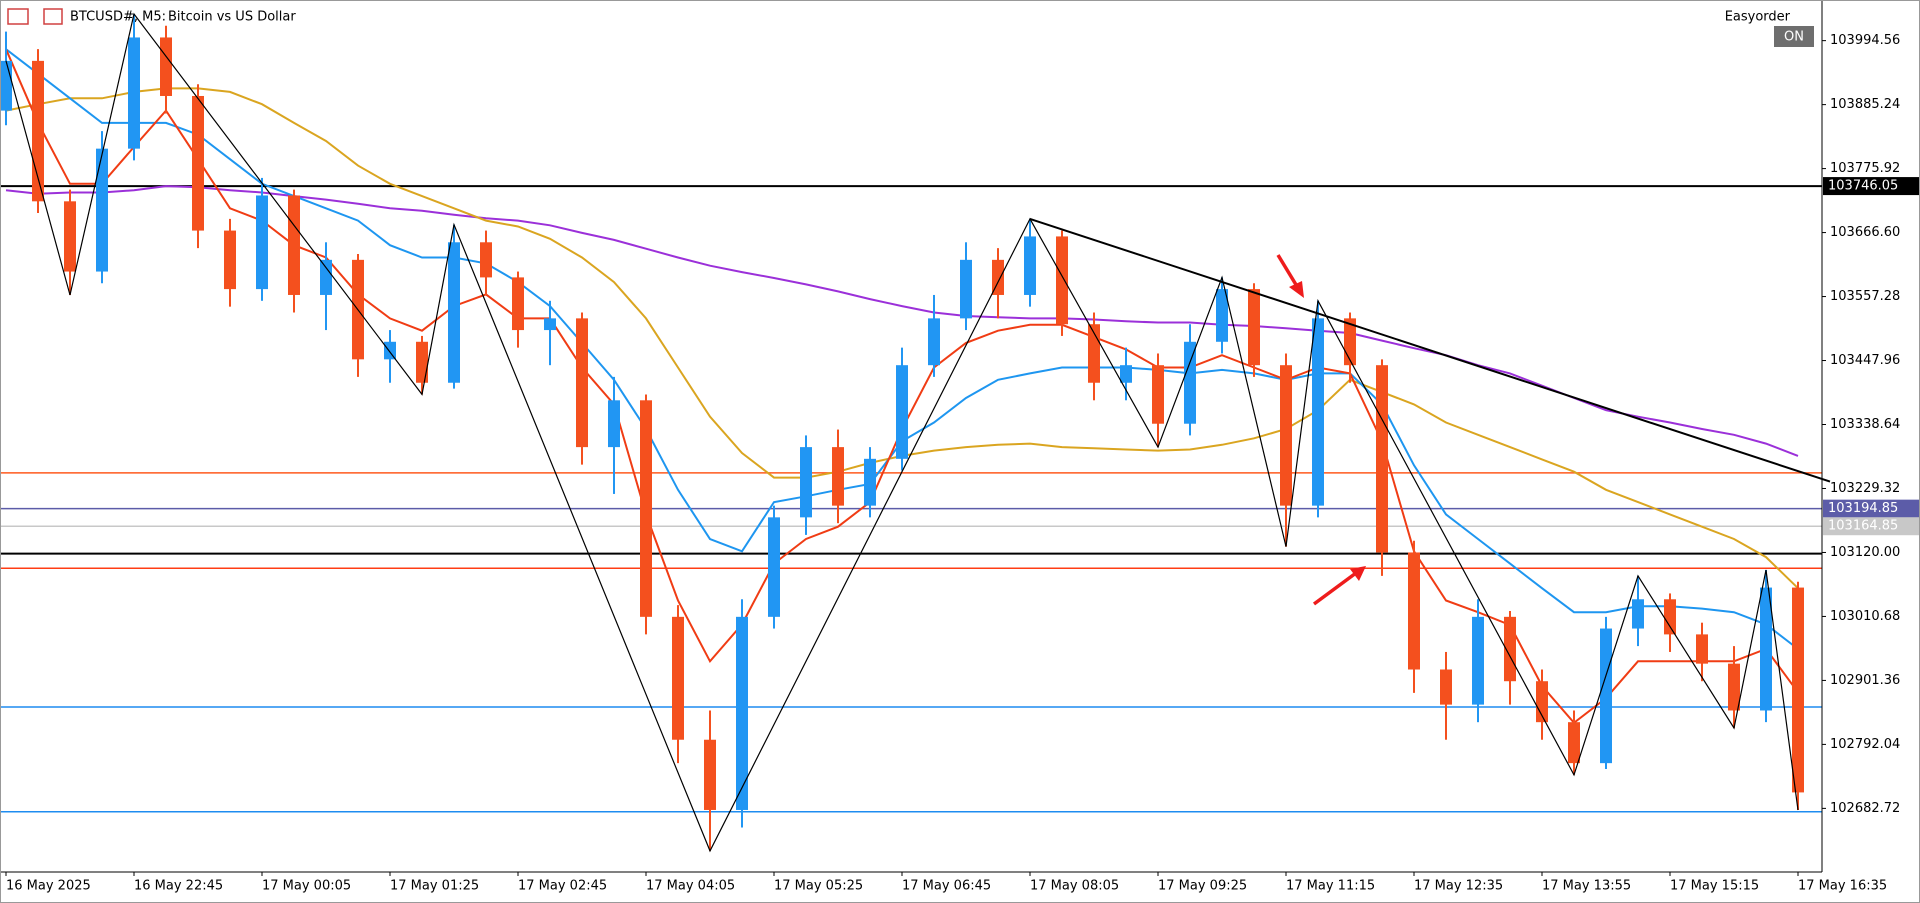 The height and width of the screenshot is (903, 1920). Describe the element at coordinates (306, 886) in the screenshot. I see `x-tick-label: 17 May 00:05` at that location.